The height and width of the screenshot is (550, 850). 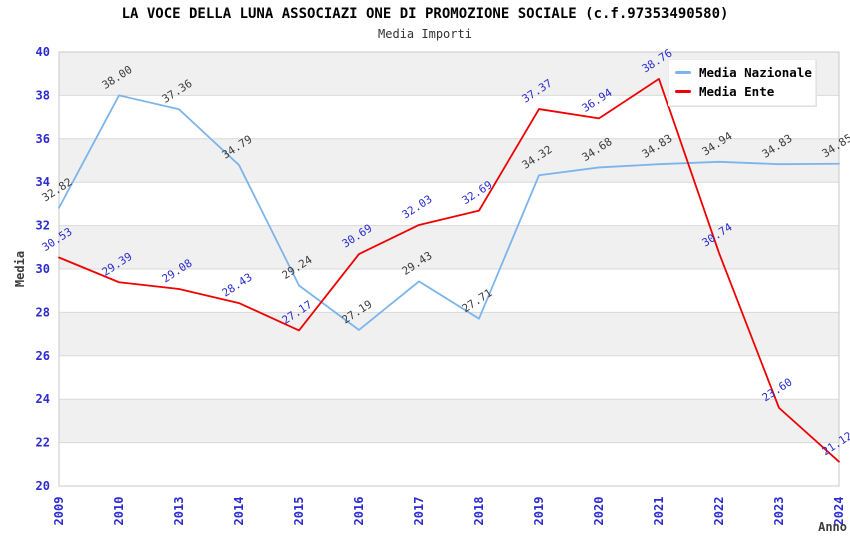 I want to click on x-tick-label: 2009, so click(x=59, y=511).